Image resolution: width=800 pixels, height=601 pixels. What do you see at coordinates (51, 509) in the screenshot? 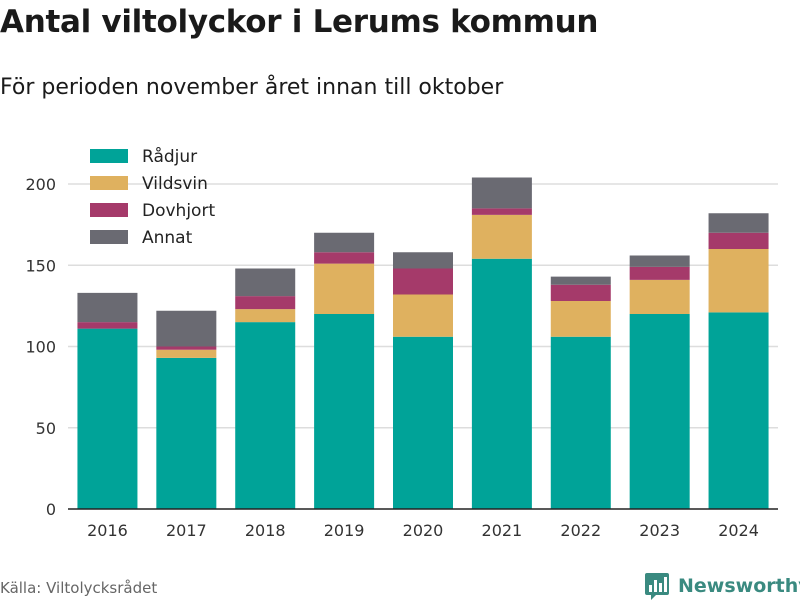
I see `y-tick-label: 0` at bounding box center [51, 509].